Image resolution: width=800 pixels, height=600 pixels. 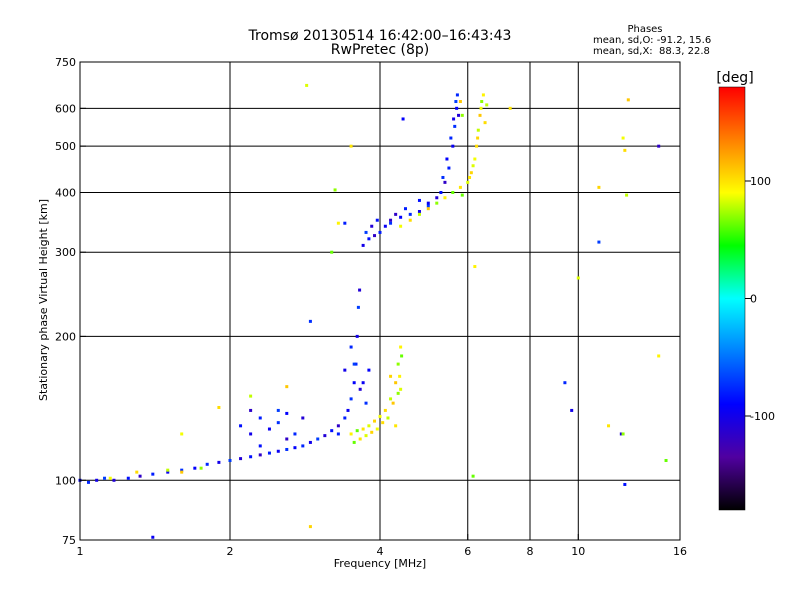 I want to click on chart-title: Tromsø 20130514 16:42:00–16:43:43, so click(x=380, y=36).